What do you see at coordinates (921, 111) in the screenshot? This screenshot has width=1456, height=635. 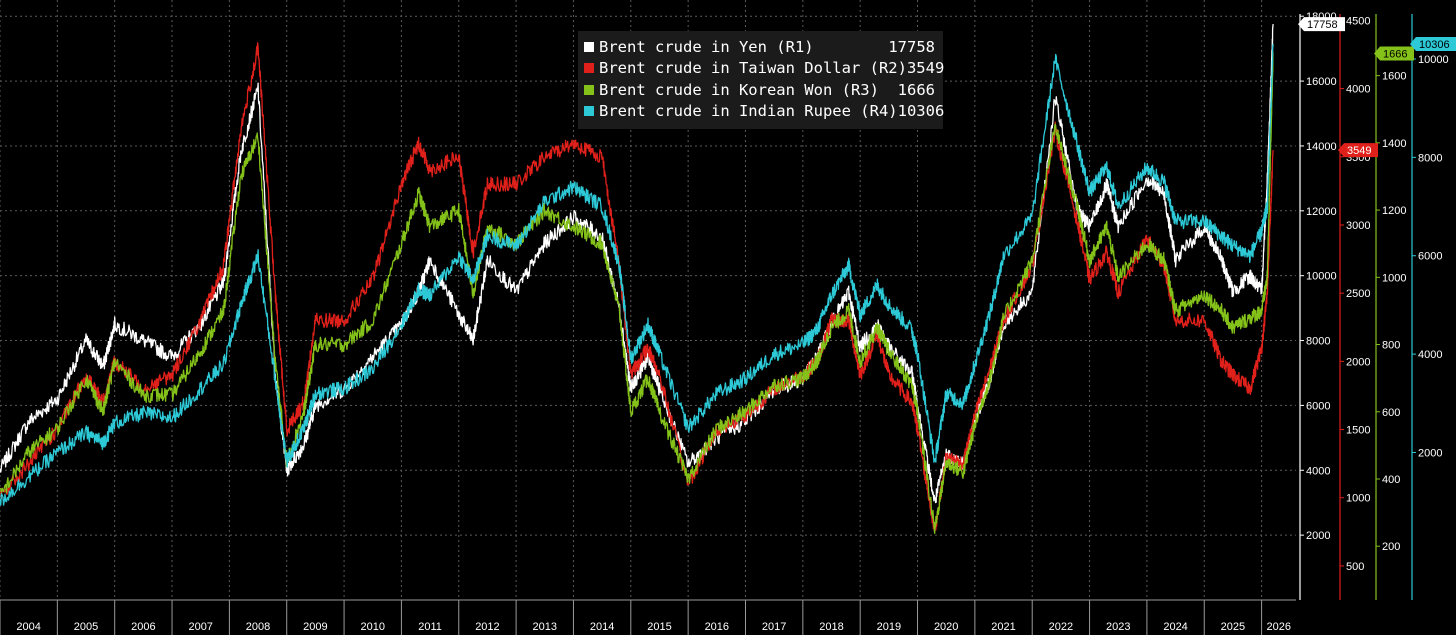 I see `legend-value: 10306` at bounding box center [921, 111].